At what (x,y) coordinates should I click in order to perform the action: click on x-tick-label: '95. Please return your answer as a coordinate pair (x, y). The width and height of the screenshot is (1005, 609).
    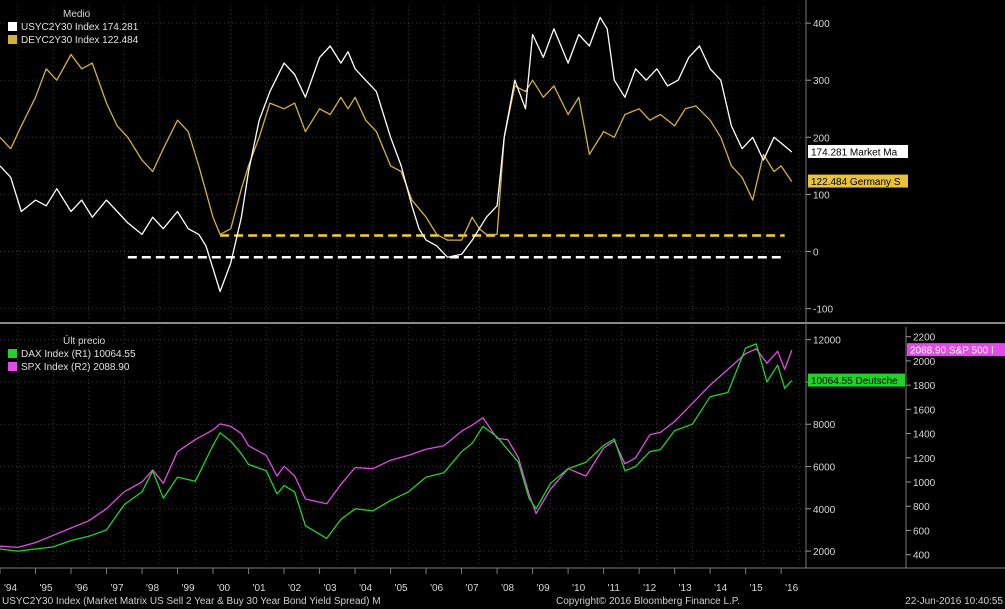
    Looking at the image, I should click on (46, 588).